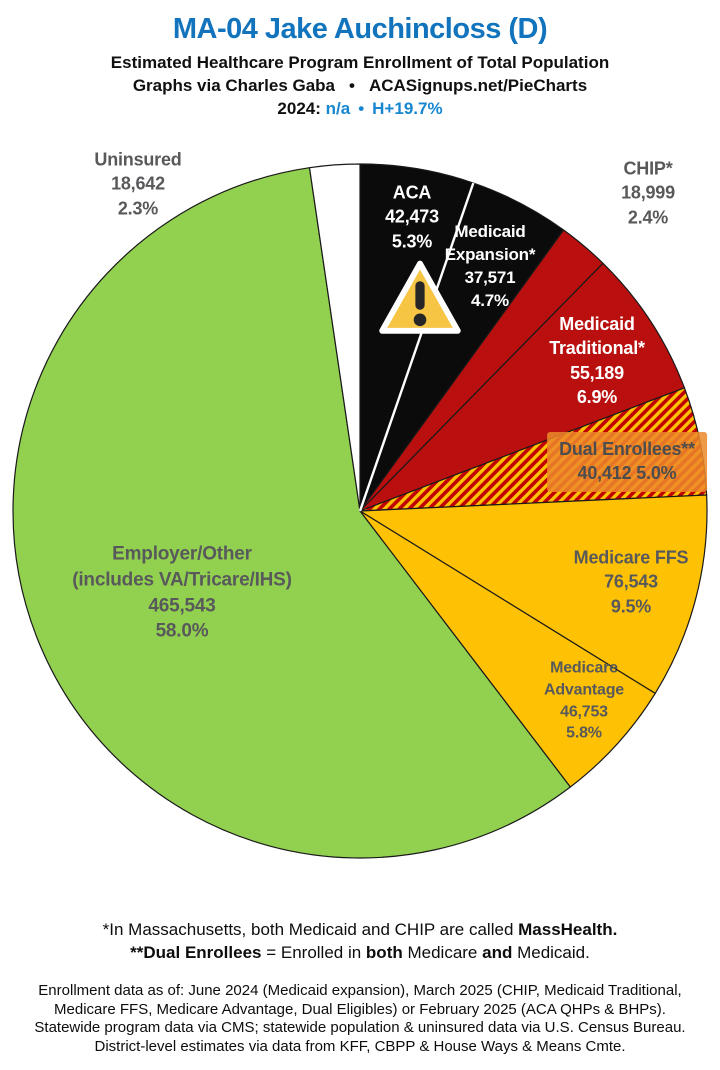 Image resolution: width=720 pixels, height=1070 pixels. What do you see at coordinates (490, 266) in the screenshot?
I see `label-medicaid-expansion: Medicaid Expansion* 37,571 4.7%` at bounding box center [490, 266].